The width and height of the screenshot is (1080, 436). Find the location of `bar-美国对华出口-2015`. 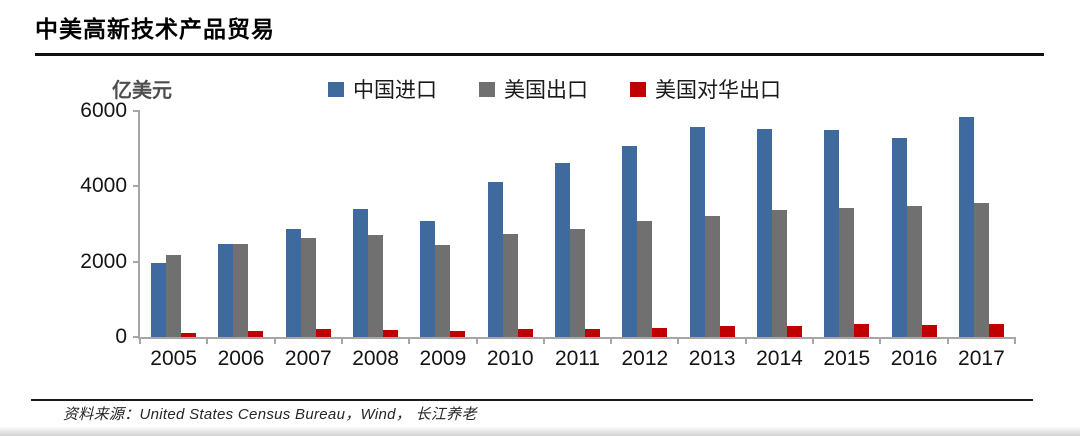

bar-美国对华出口-2015 is located at coordinates (862, 330).